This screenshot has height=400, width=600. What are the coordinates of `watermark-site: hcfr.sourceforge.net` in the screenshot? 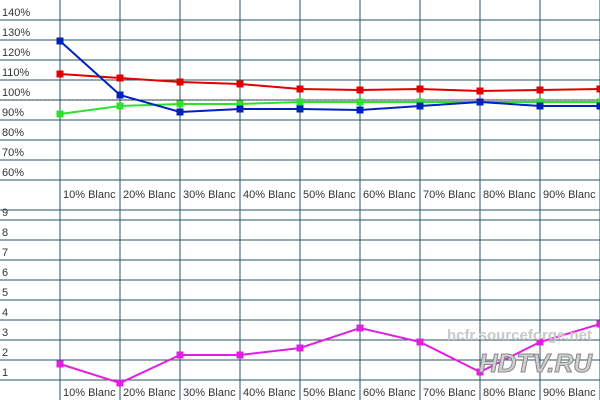 It's located at (519, 335).